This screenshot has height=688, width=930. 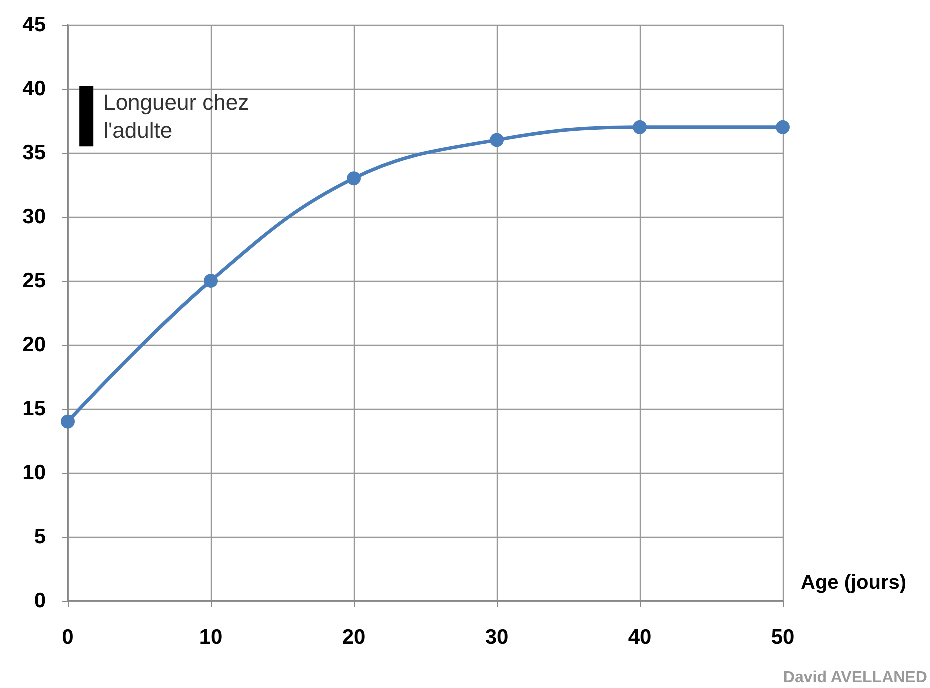 What do you see at coordinates (855, 678) in the screenshot?
I see `text: David AVELLANED` at bounding box center [855, 678].